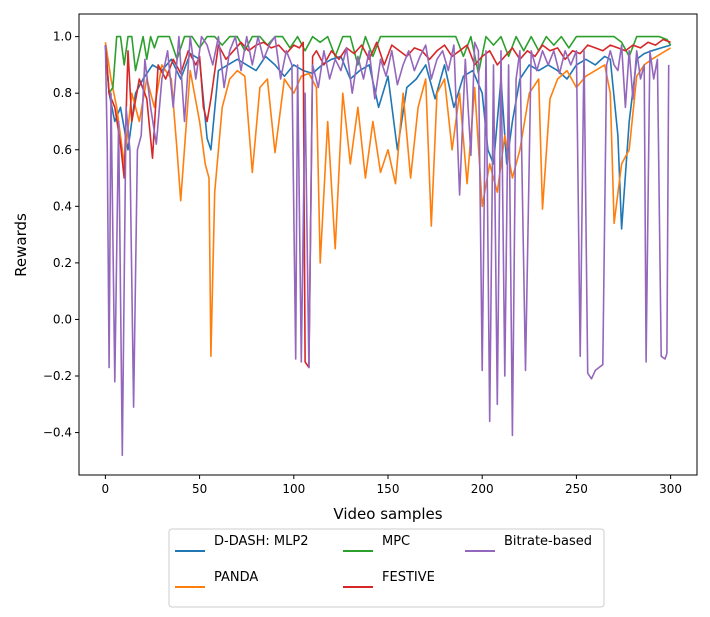 This screenshot has height=617, width=710. Describe the element at coordinates (62, 319) in the screenshot. I see `y-tick-label: 0.0` at that location.